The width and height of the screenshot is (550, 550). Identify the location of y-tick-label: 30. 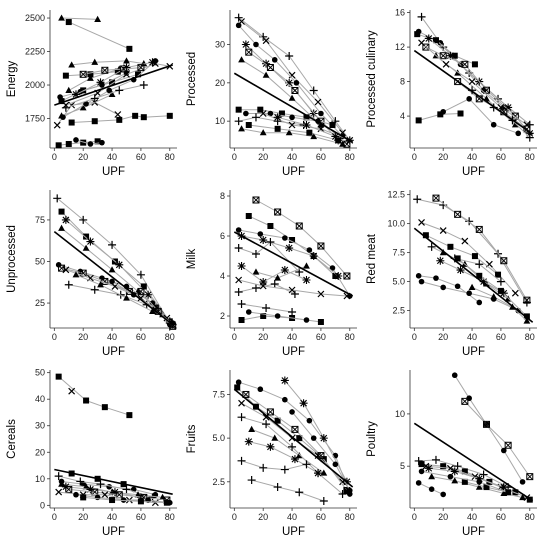
(220, 45).